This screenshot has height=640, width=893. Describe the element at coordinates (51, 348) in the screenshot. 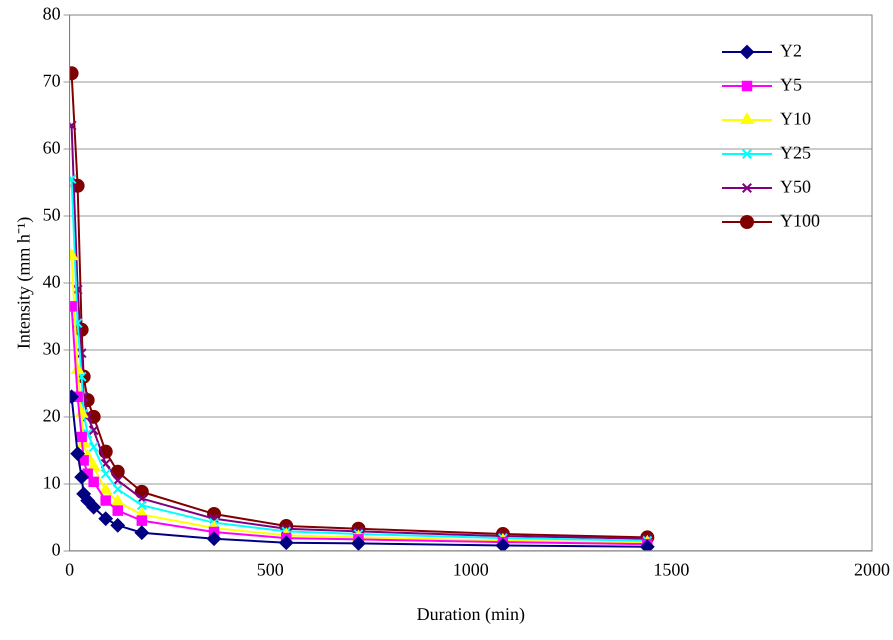

I see `y-tick-label: 30` at that location.